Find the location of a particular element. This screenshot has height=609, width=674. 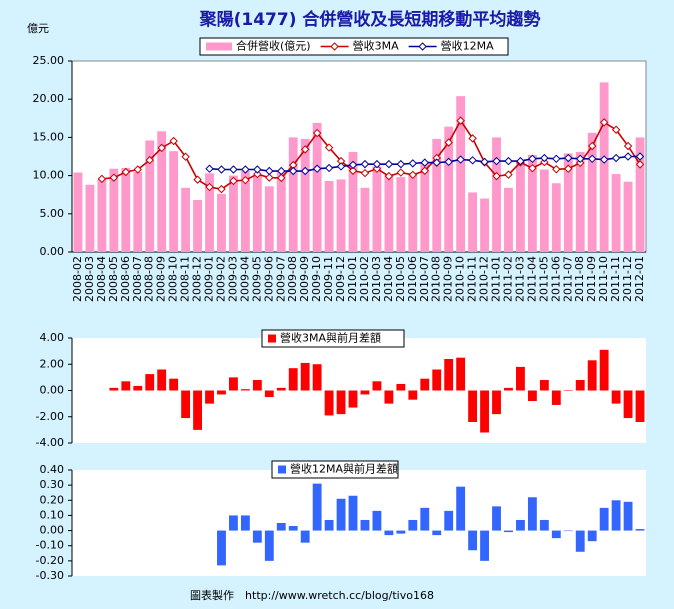

x-tick-label: 2008-09 is located at coordinates (161, 279).